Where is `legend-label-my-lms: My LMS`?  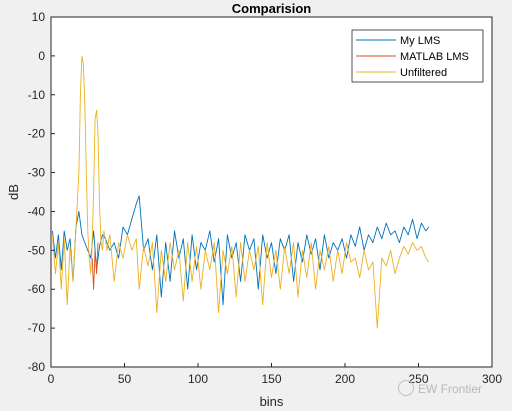
legend-label-my-lms: My LMS is located at coordinates (420, 41).